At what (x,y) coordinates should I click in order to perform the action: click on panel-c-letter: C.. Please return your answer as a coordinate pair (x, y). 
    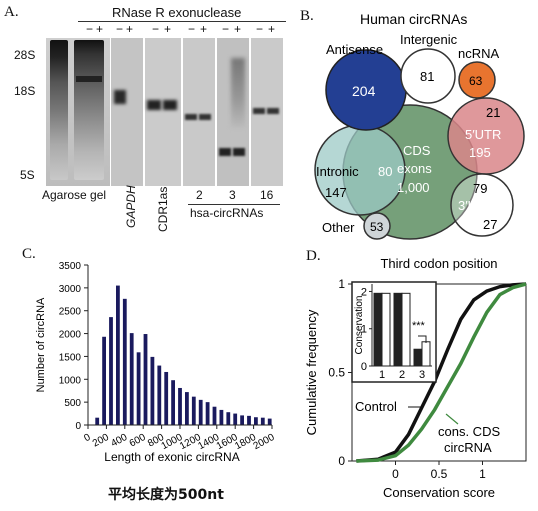
    Looking at the image, I should click on (29, 254).